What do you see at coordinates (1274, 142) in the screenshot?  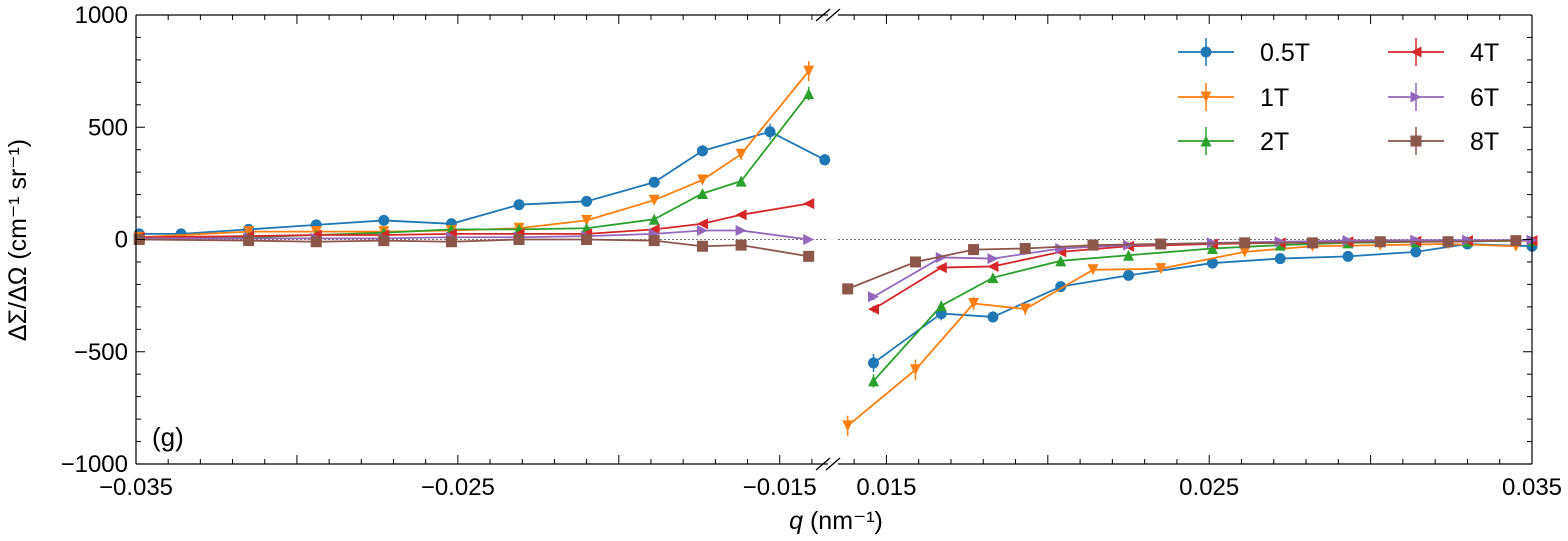 I see `legend-label: 2T` at bounding box center [1274, 142].